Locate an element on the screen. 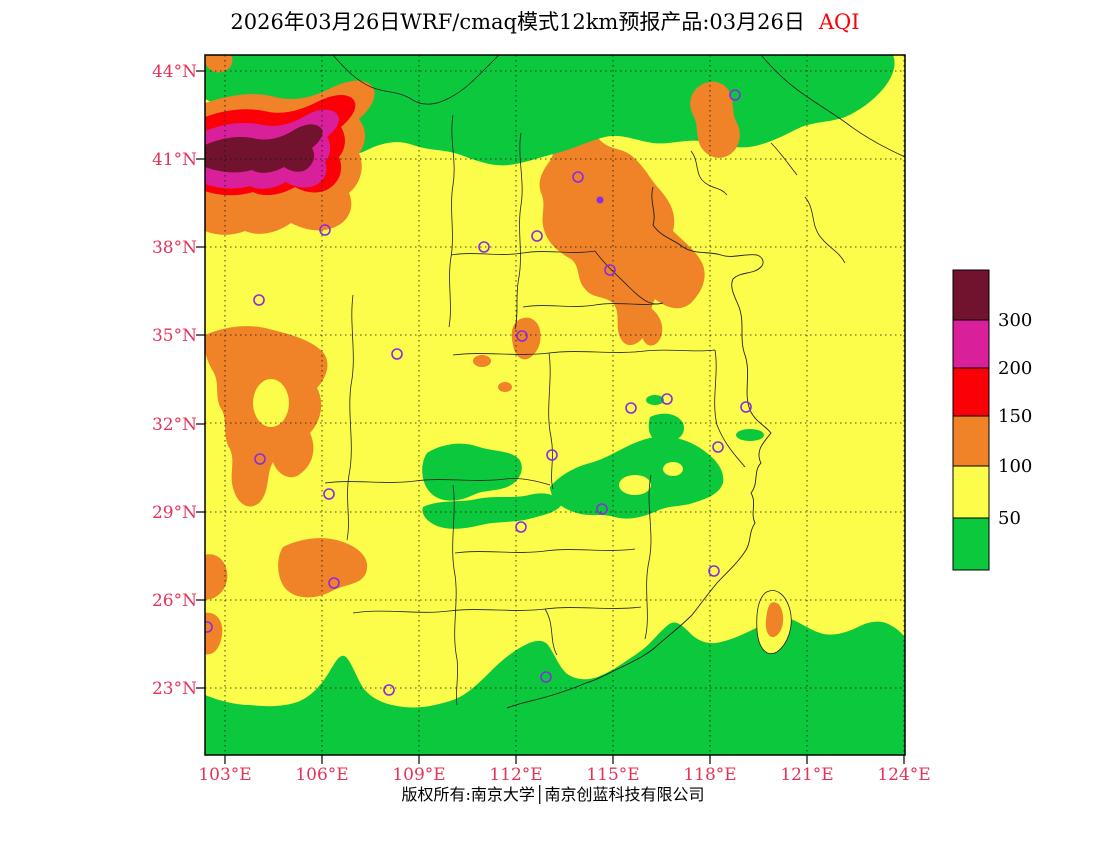 This screenshot has width=1100, height=850. green-region-central-band is located at coordinates (492, 511).